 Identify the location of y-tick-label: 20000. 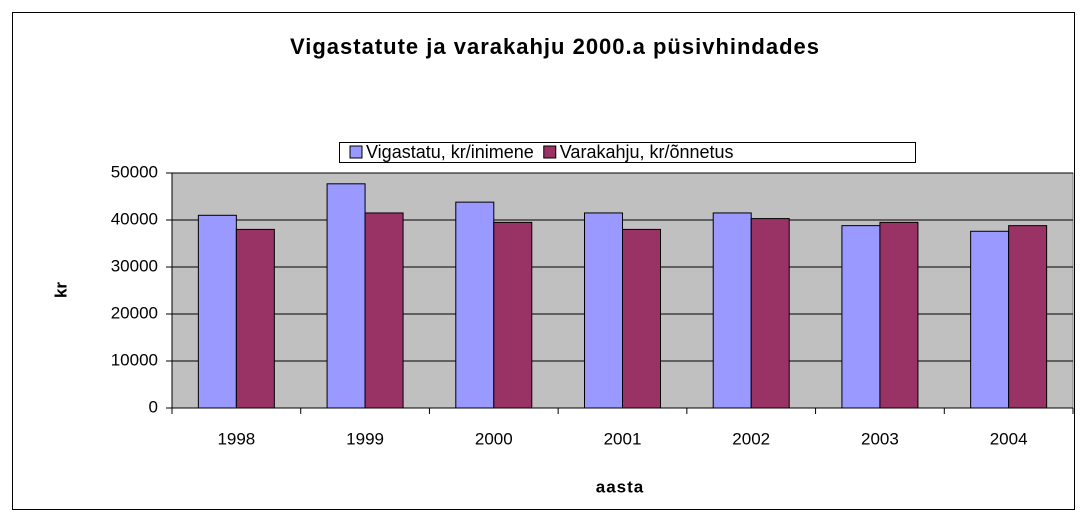
(134, 312).